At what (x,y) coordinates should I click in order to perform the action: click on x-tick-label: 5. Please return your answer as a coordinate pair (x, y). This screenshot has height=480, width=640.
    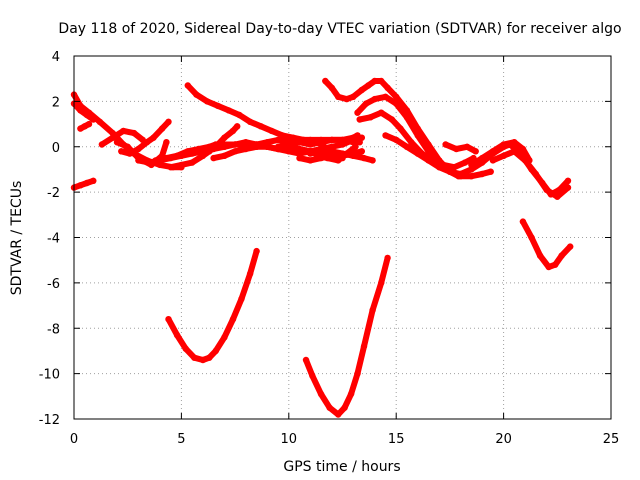
    Looking at the image, I should click on (181, 439).